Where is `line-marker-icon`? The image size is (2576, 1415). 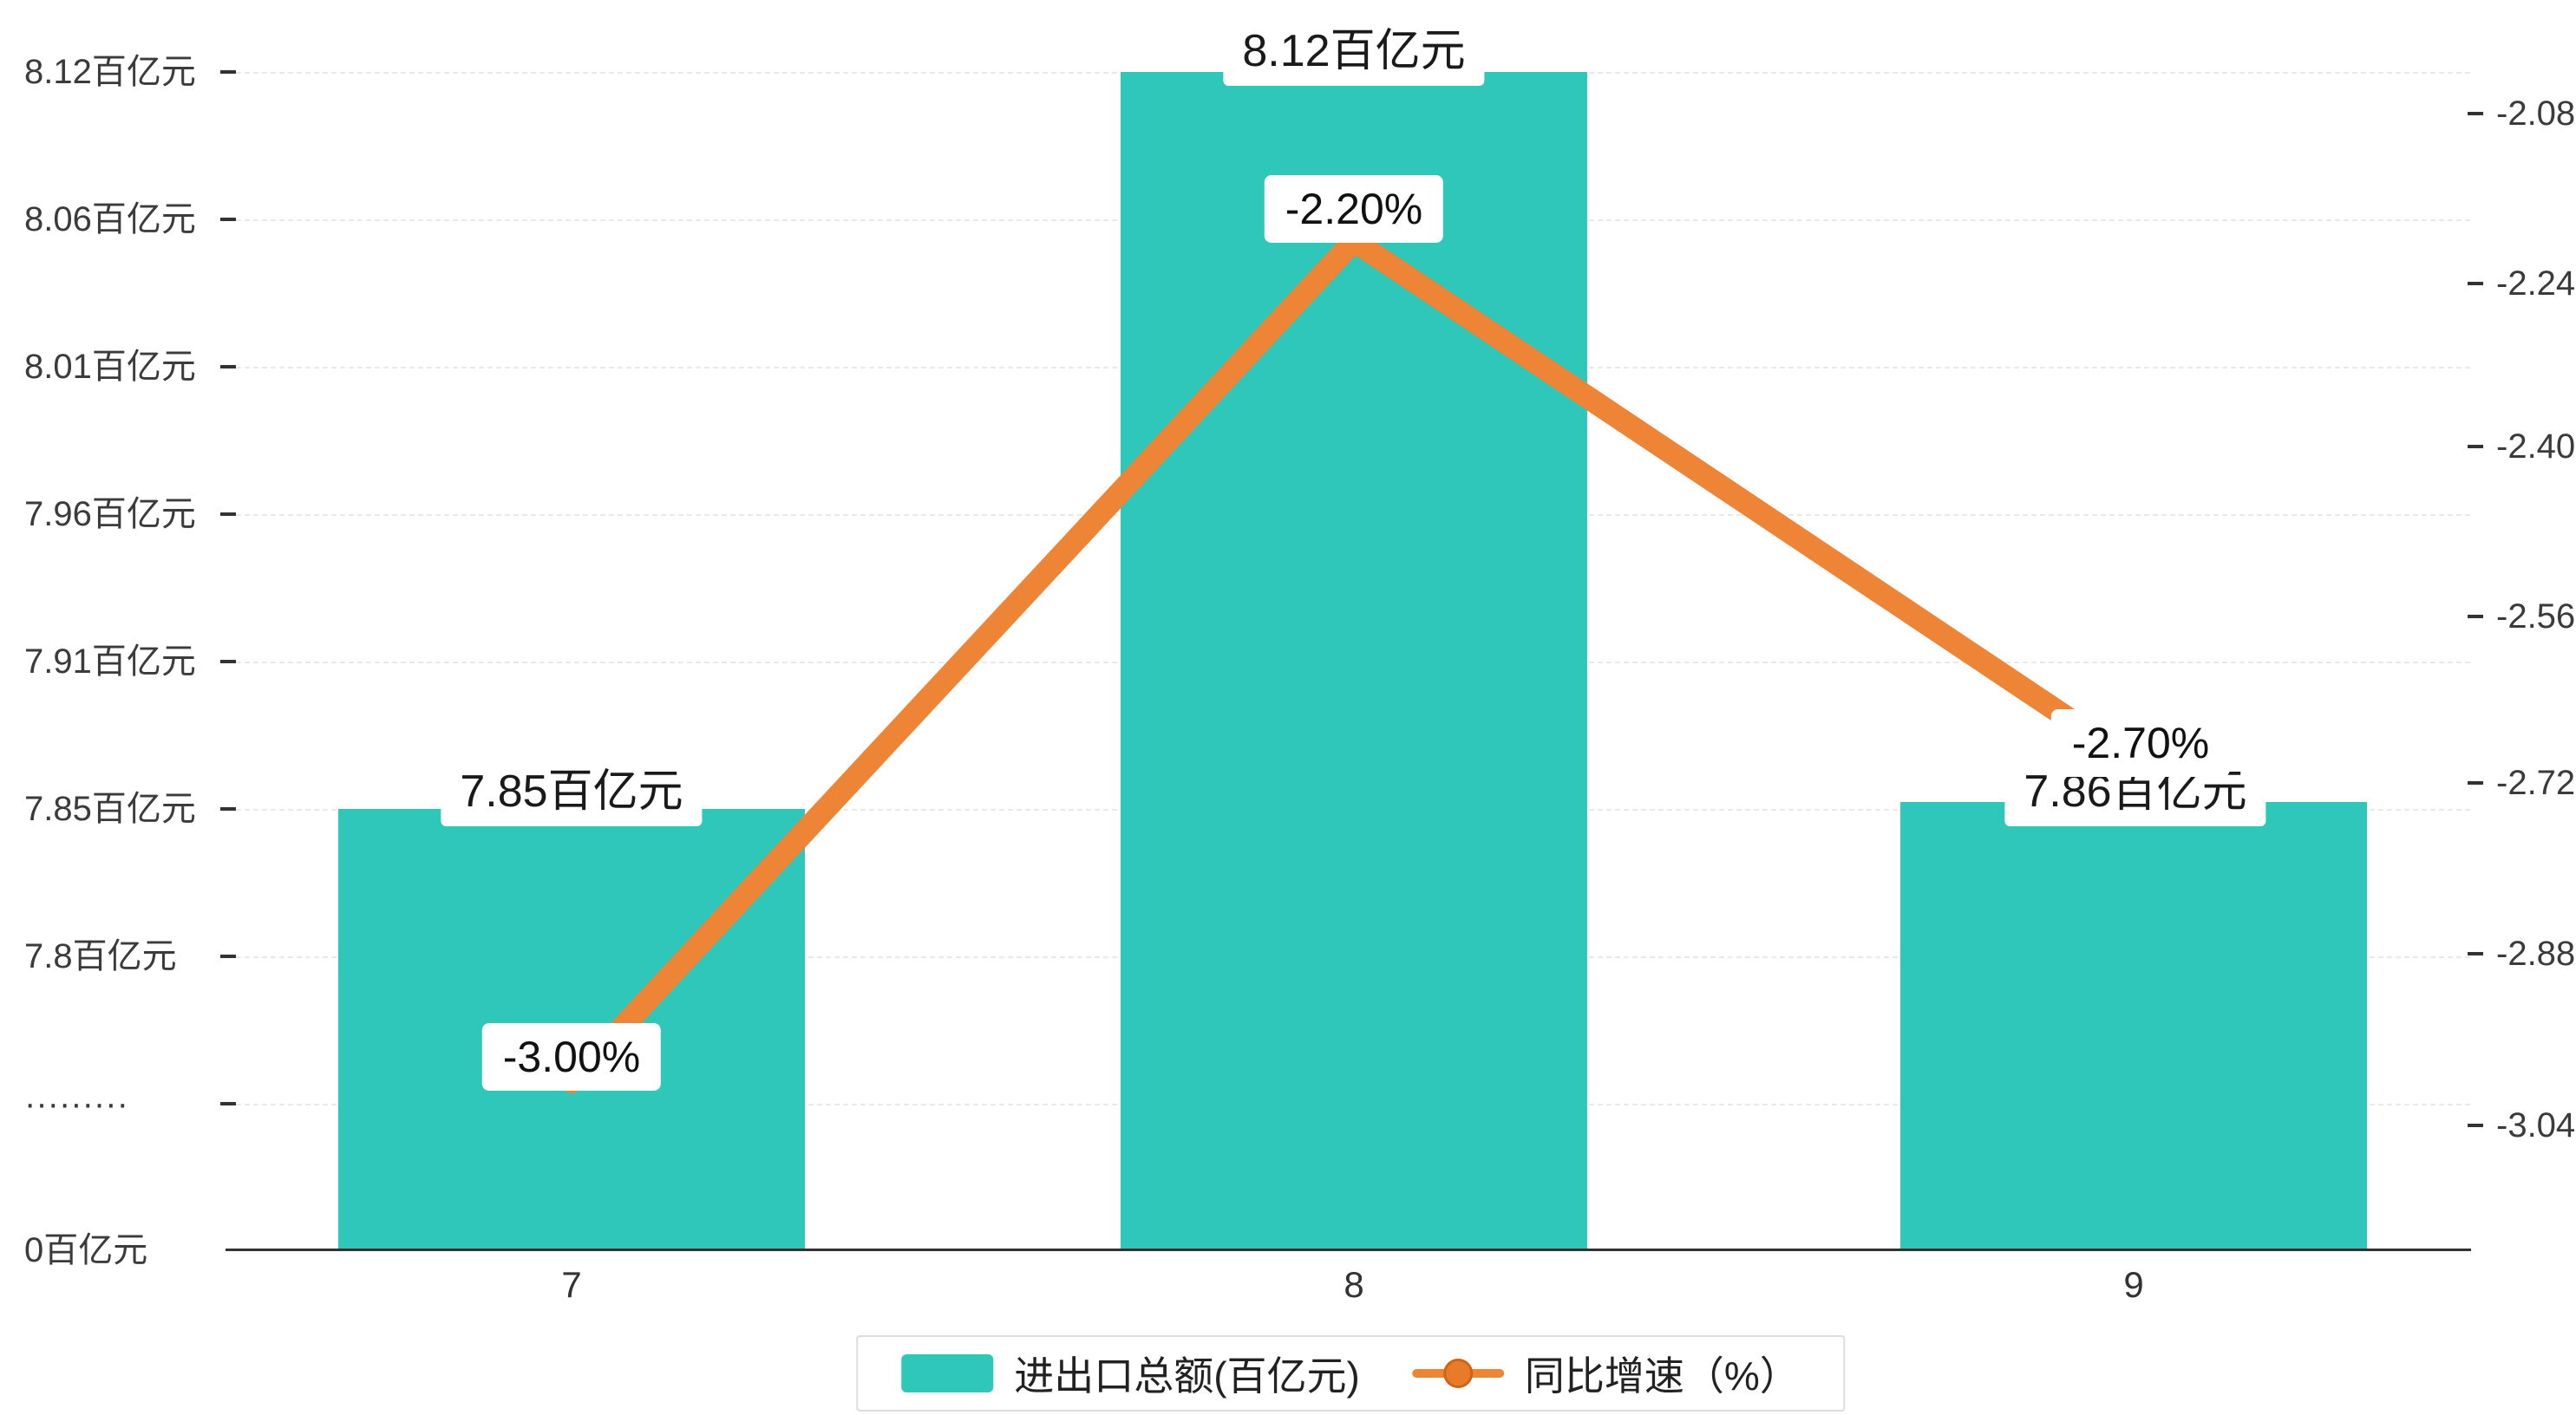
line-marker-icon is located at coordinates (1457, 1373).